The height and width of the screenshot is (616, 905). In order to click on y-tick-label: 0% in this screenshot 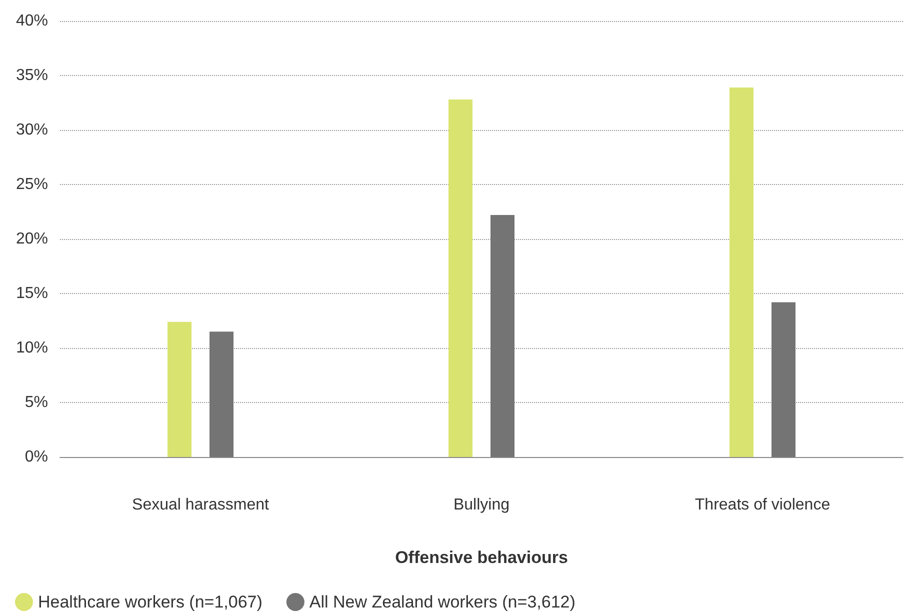, I will do `click(36, 457)`.